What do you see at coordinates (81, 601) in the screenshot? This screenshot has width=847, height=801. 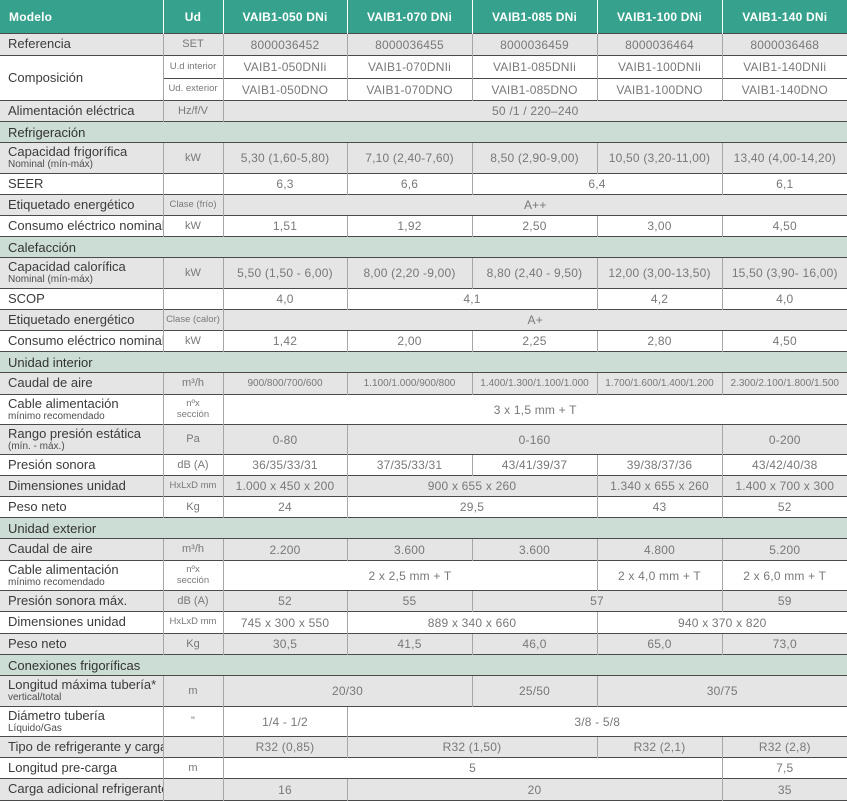 I see `row-label: Presión sonora máx.` at bounding box center [81, 601].